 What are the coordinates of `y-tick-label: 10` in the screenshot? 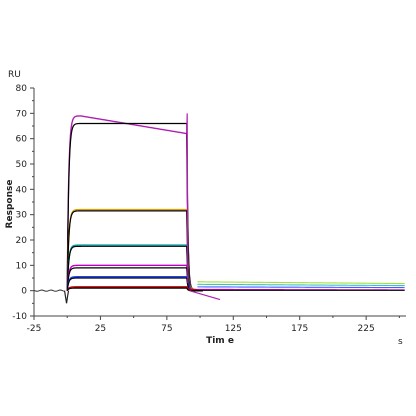 It's located at (22, 266).